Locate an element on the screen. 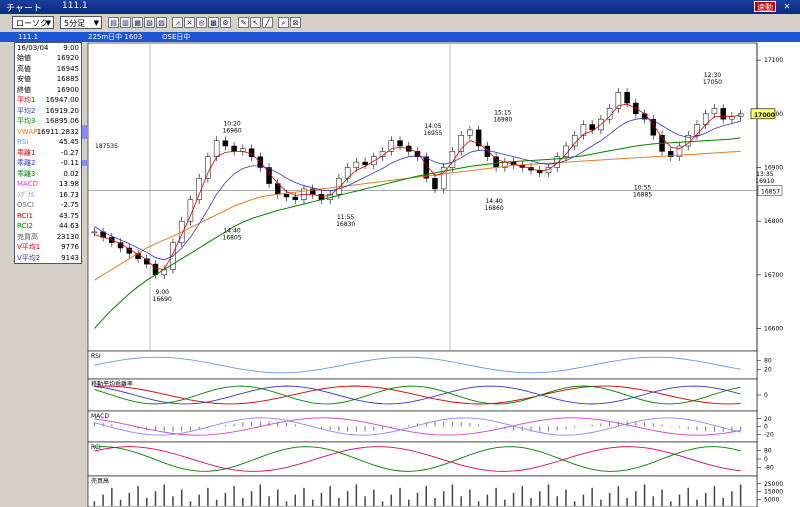 Image resolution: width=800 pixels, height=507 pixels. delete-lines-icon: ⊠ is located at coordinates (295, 22).